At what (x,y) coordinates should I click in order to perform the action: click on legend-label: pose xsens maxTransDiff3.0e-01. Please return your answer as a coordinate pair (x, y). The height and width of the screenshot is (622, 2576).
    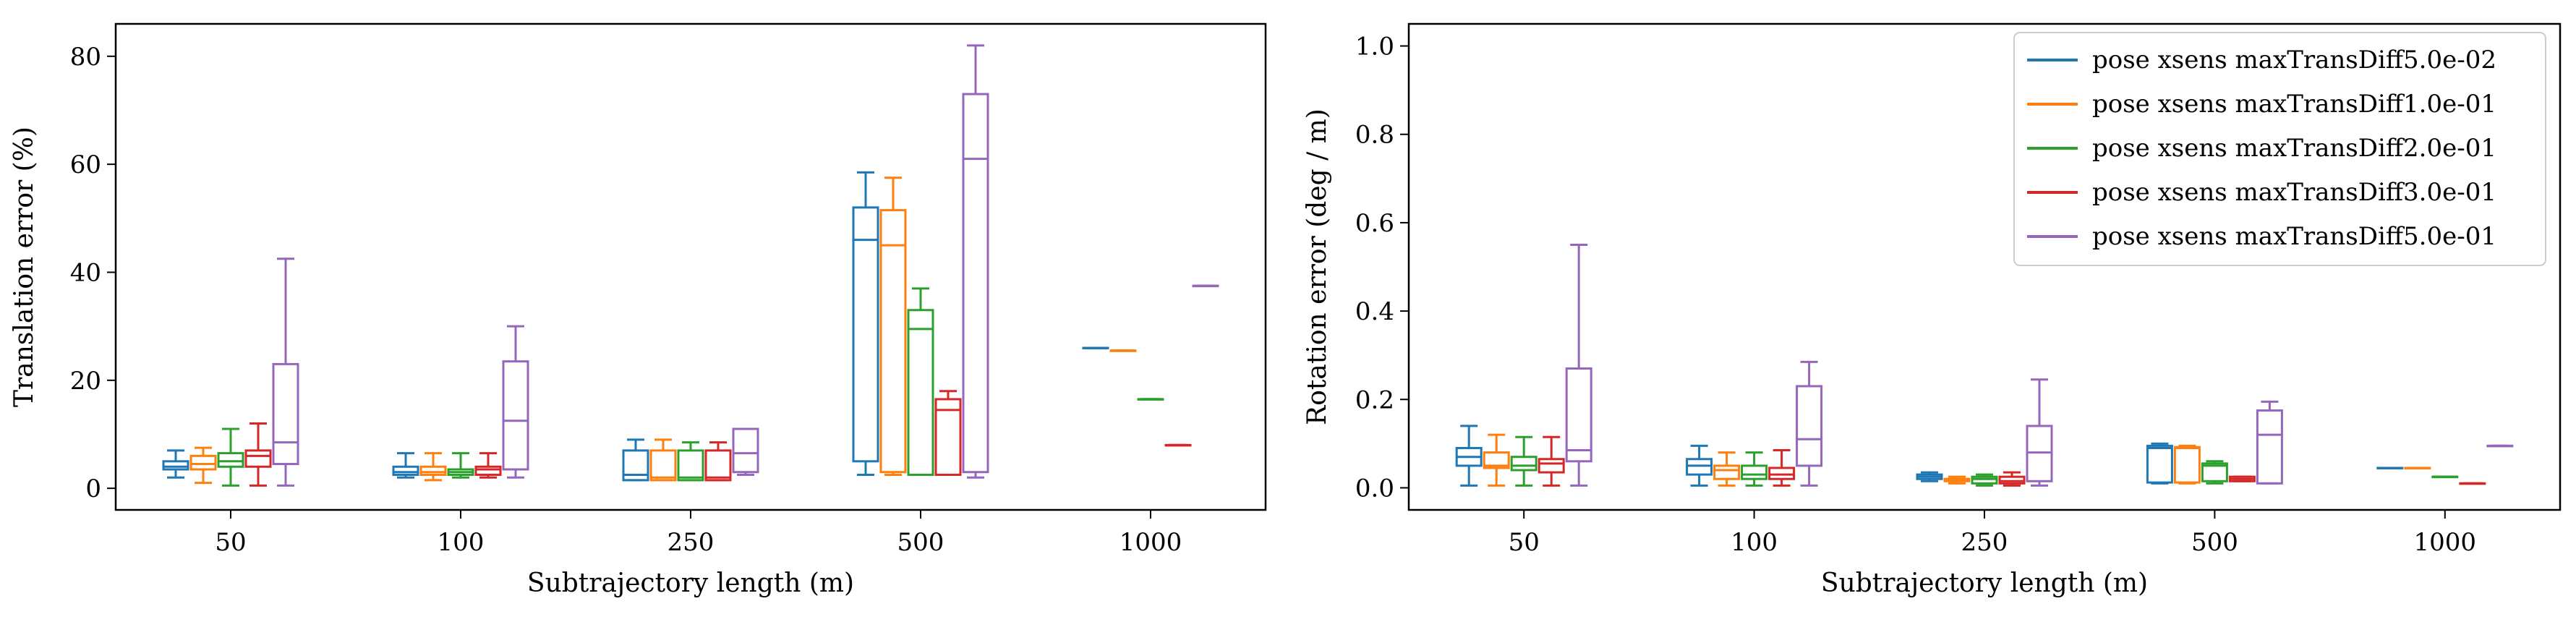
    Looking at the image, I should click on (2294, 192).